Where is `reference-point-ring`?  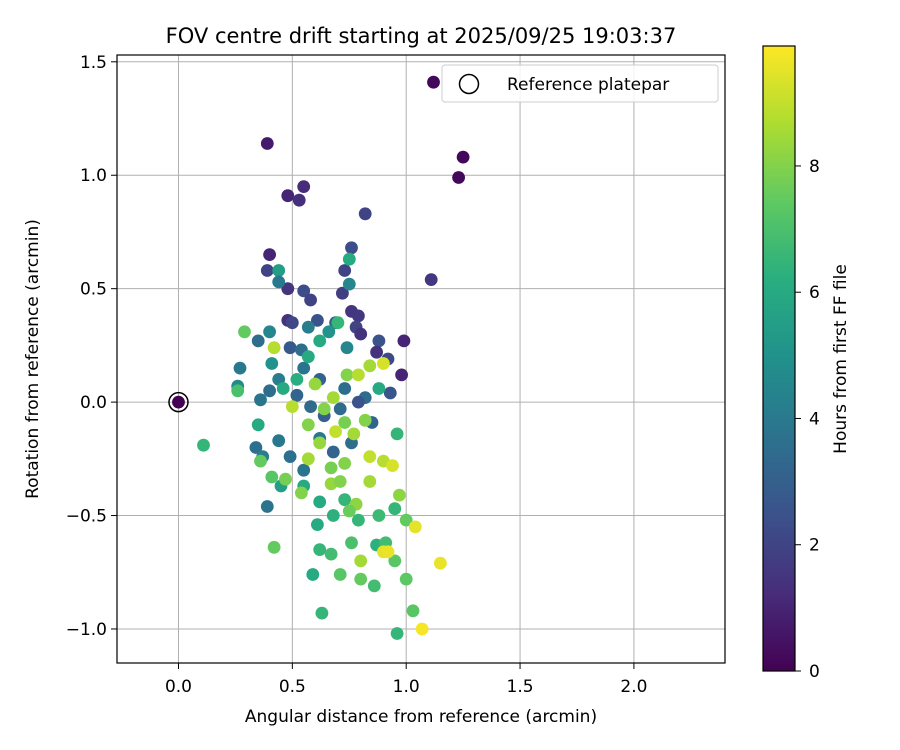
reference-point-ring is located at coordinates (178, 402).